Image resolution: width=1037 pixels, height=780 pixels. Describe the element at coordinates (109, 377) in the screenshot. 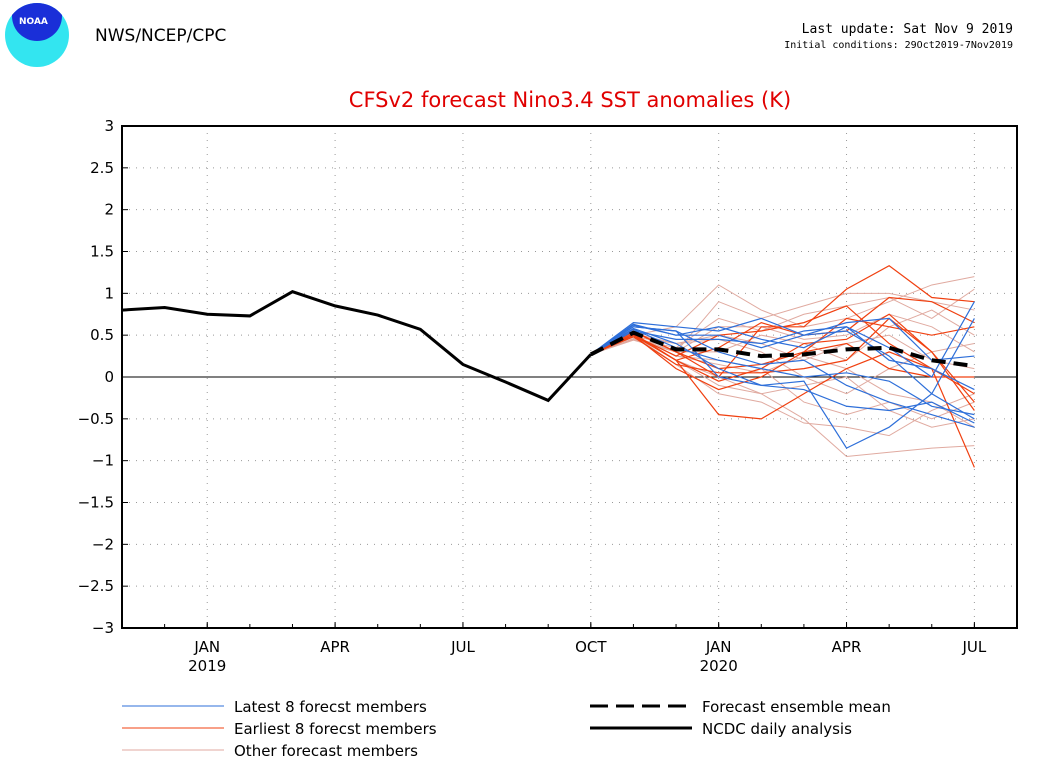

I see `y-tick-label: 0` at that location.